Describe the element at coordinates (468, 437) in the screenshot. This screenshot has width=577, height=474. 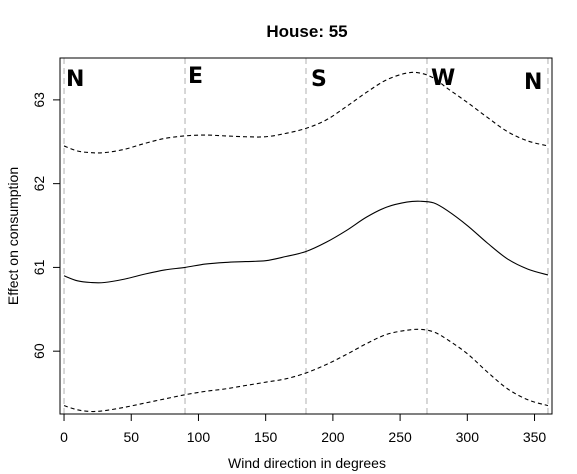
I see `x-tick-label-300: 300` at that location.